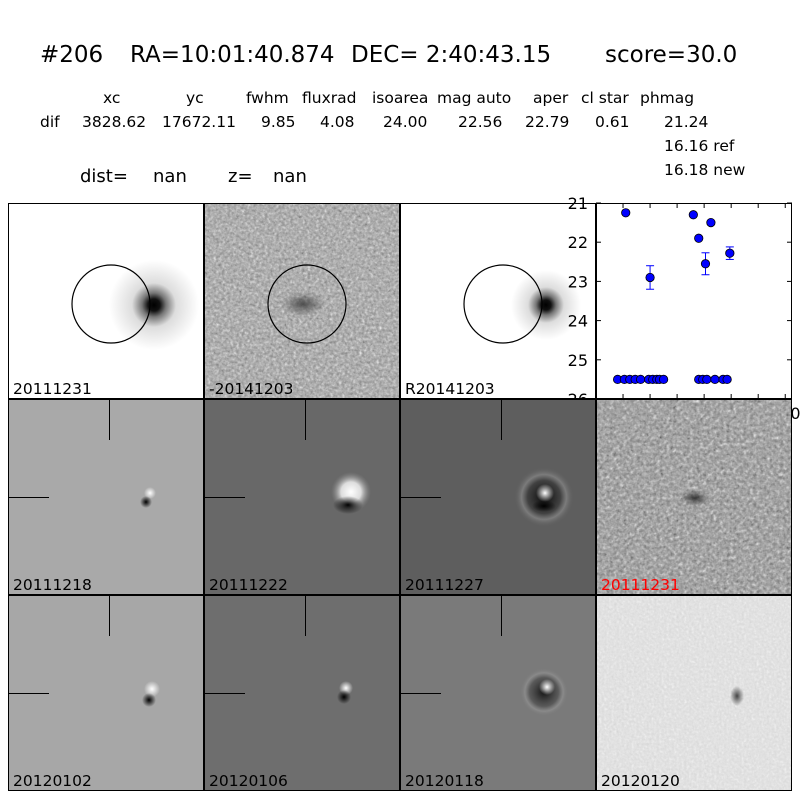  Describe the element at coordinates (104, 176) in the screenshot. I see `dist-label: dist=` at that location.